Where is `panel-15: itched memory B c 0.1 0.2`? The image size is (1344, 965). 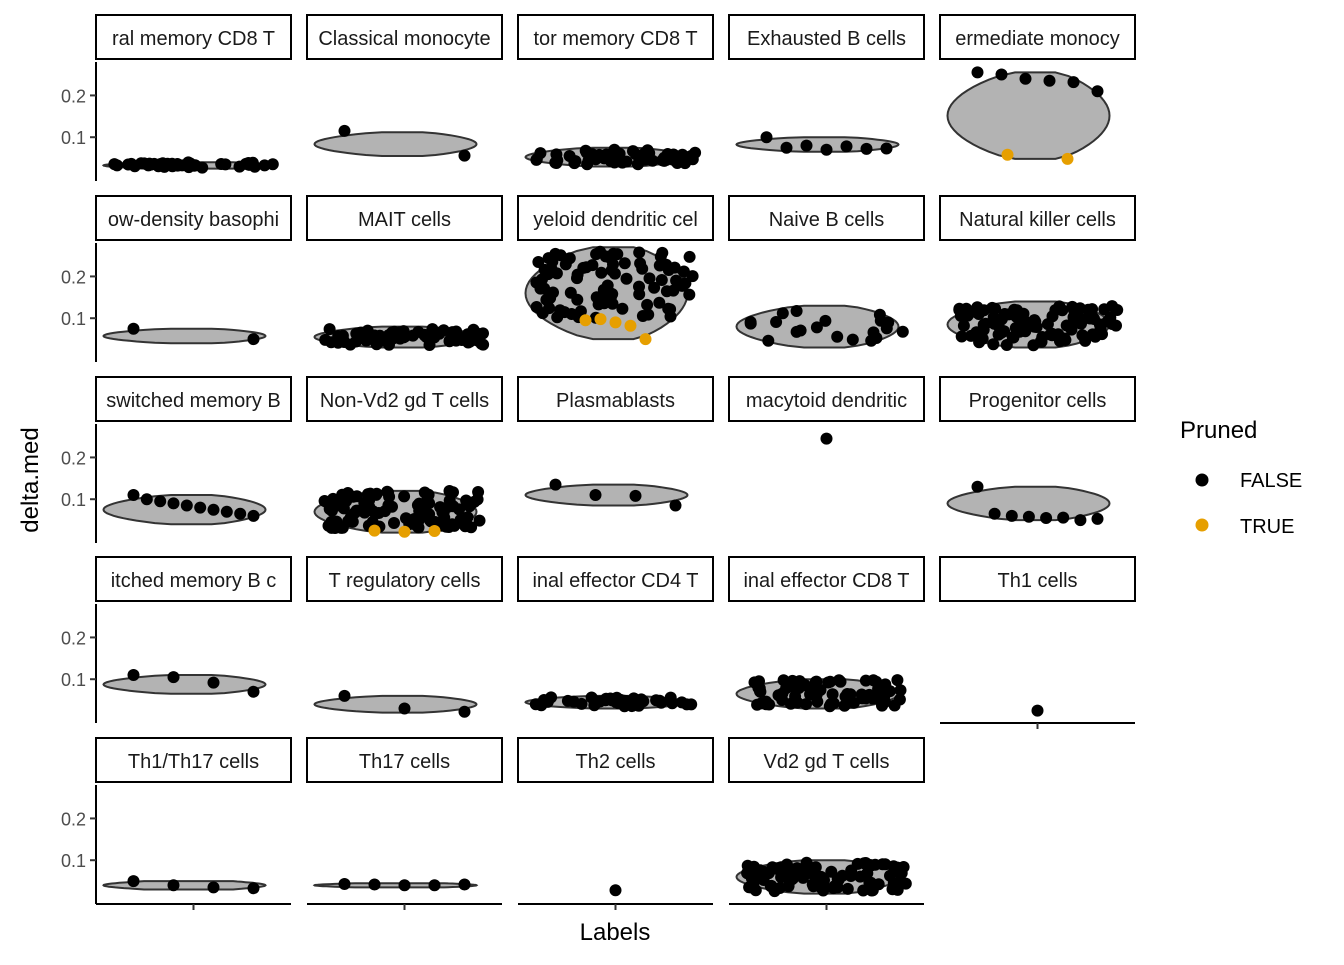 panel-15: itched memory B c 0.1 0.2 is located at coordinates (176, 639).